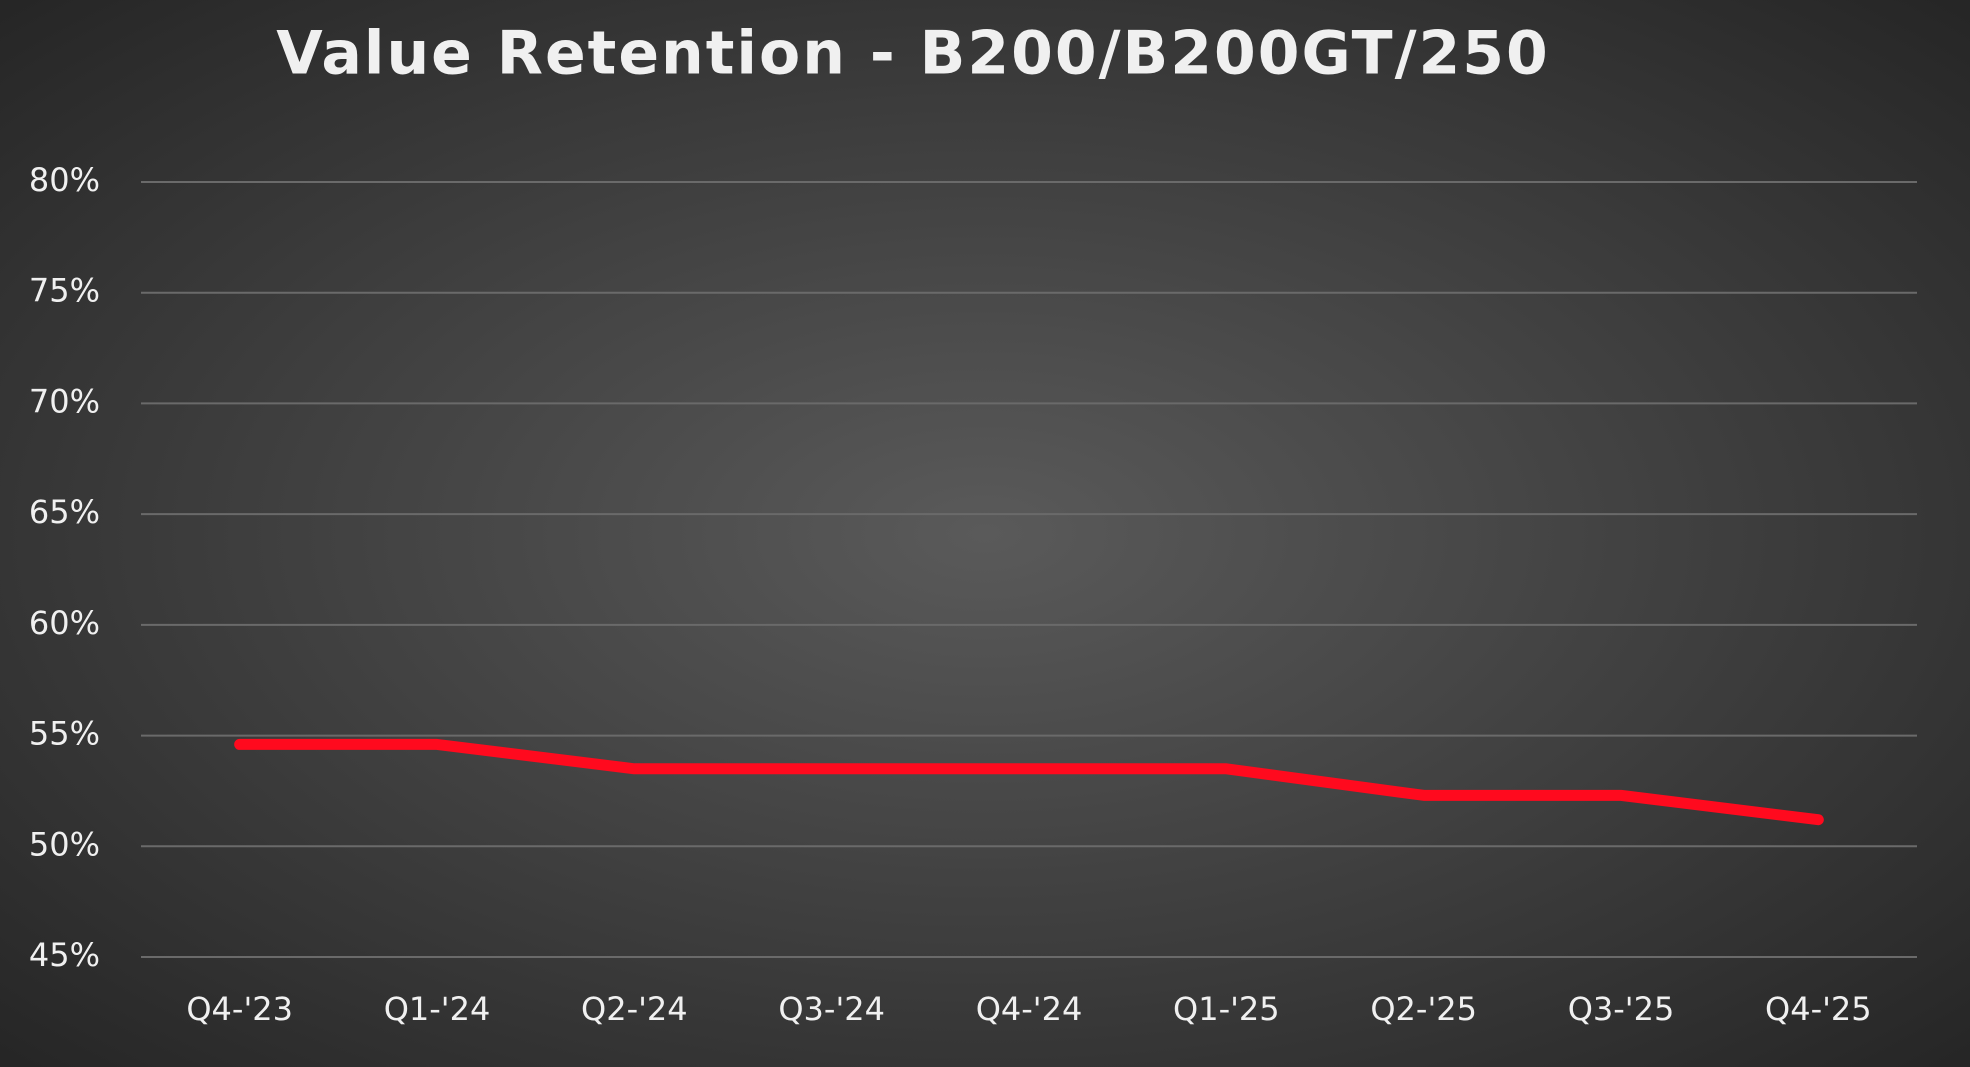  I want to click on y-tick-label: 65%, so click(64, 512).